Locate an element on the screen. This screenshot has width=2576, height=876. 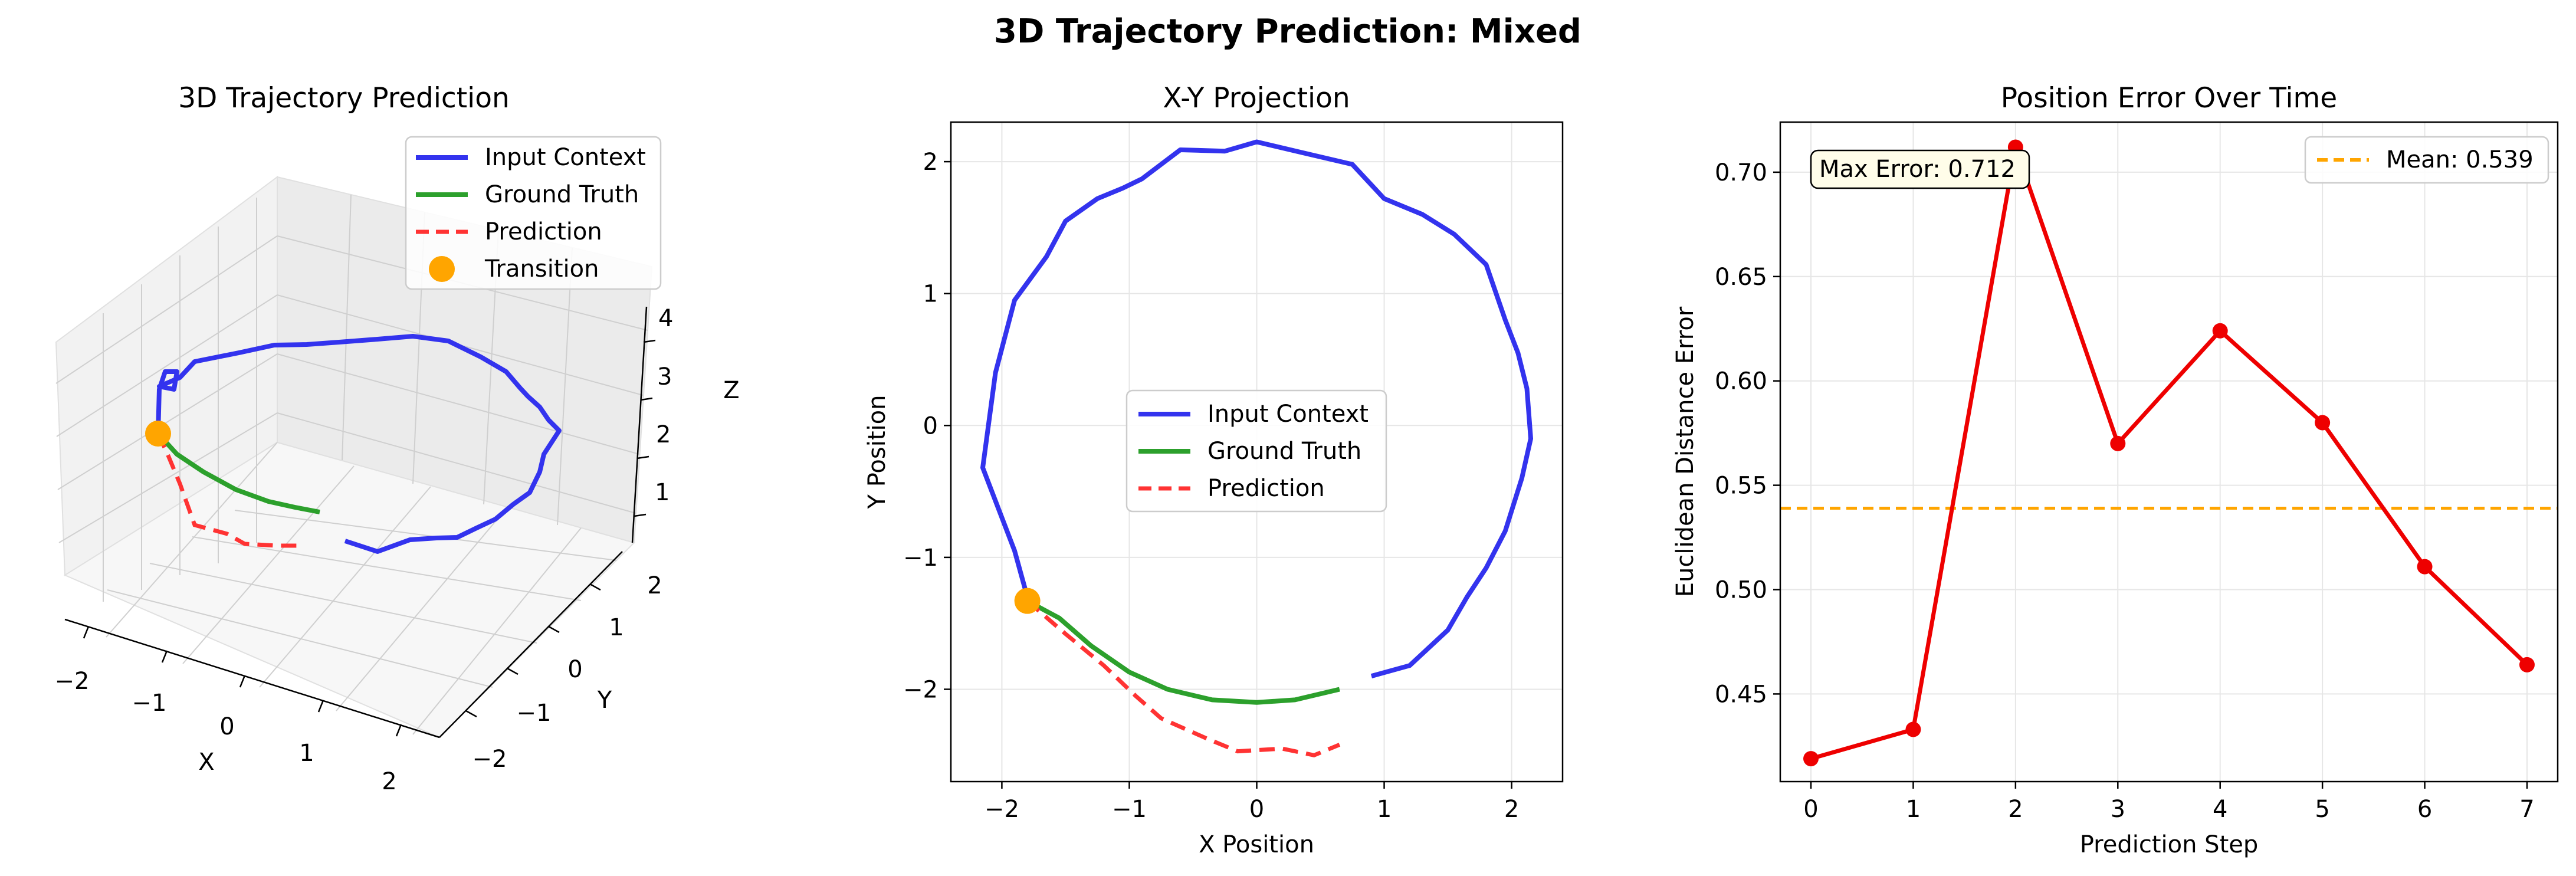
x-tick-label: 5 is located at coordinates (2322, 809).